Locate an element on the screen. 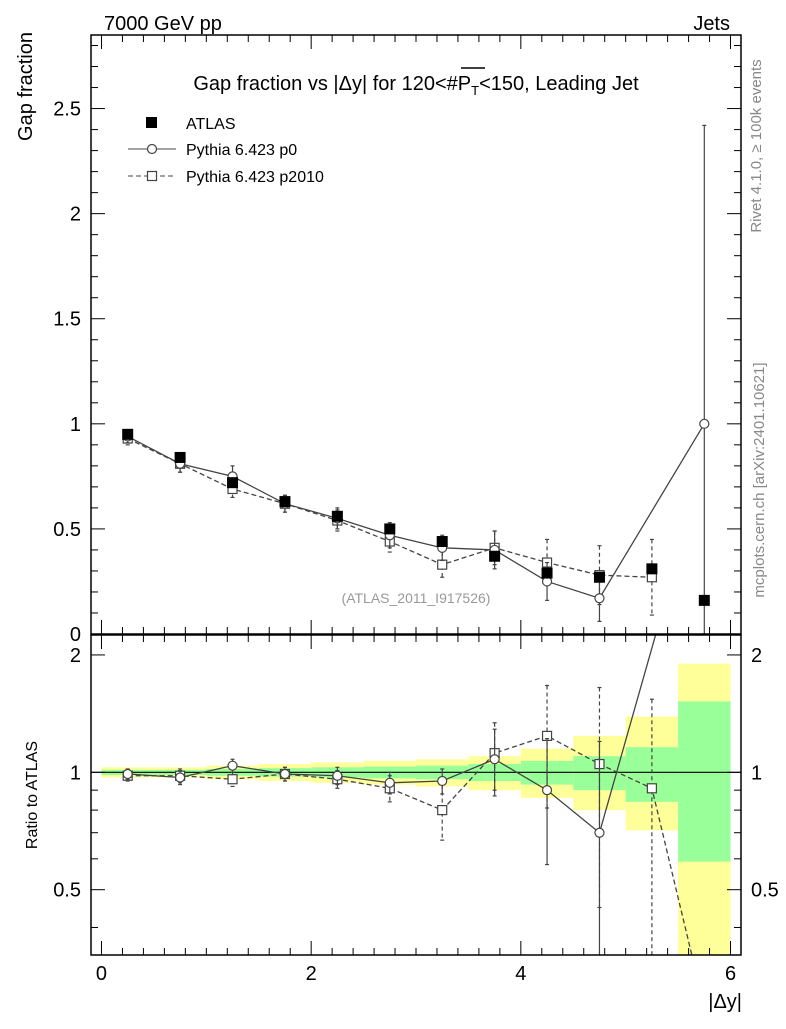  legend-p0-marker is located at coordinates (152, 149).